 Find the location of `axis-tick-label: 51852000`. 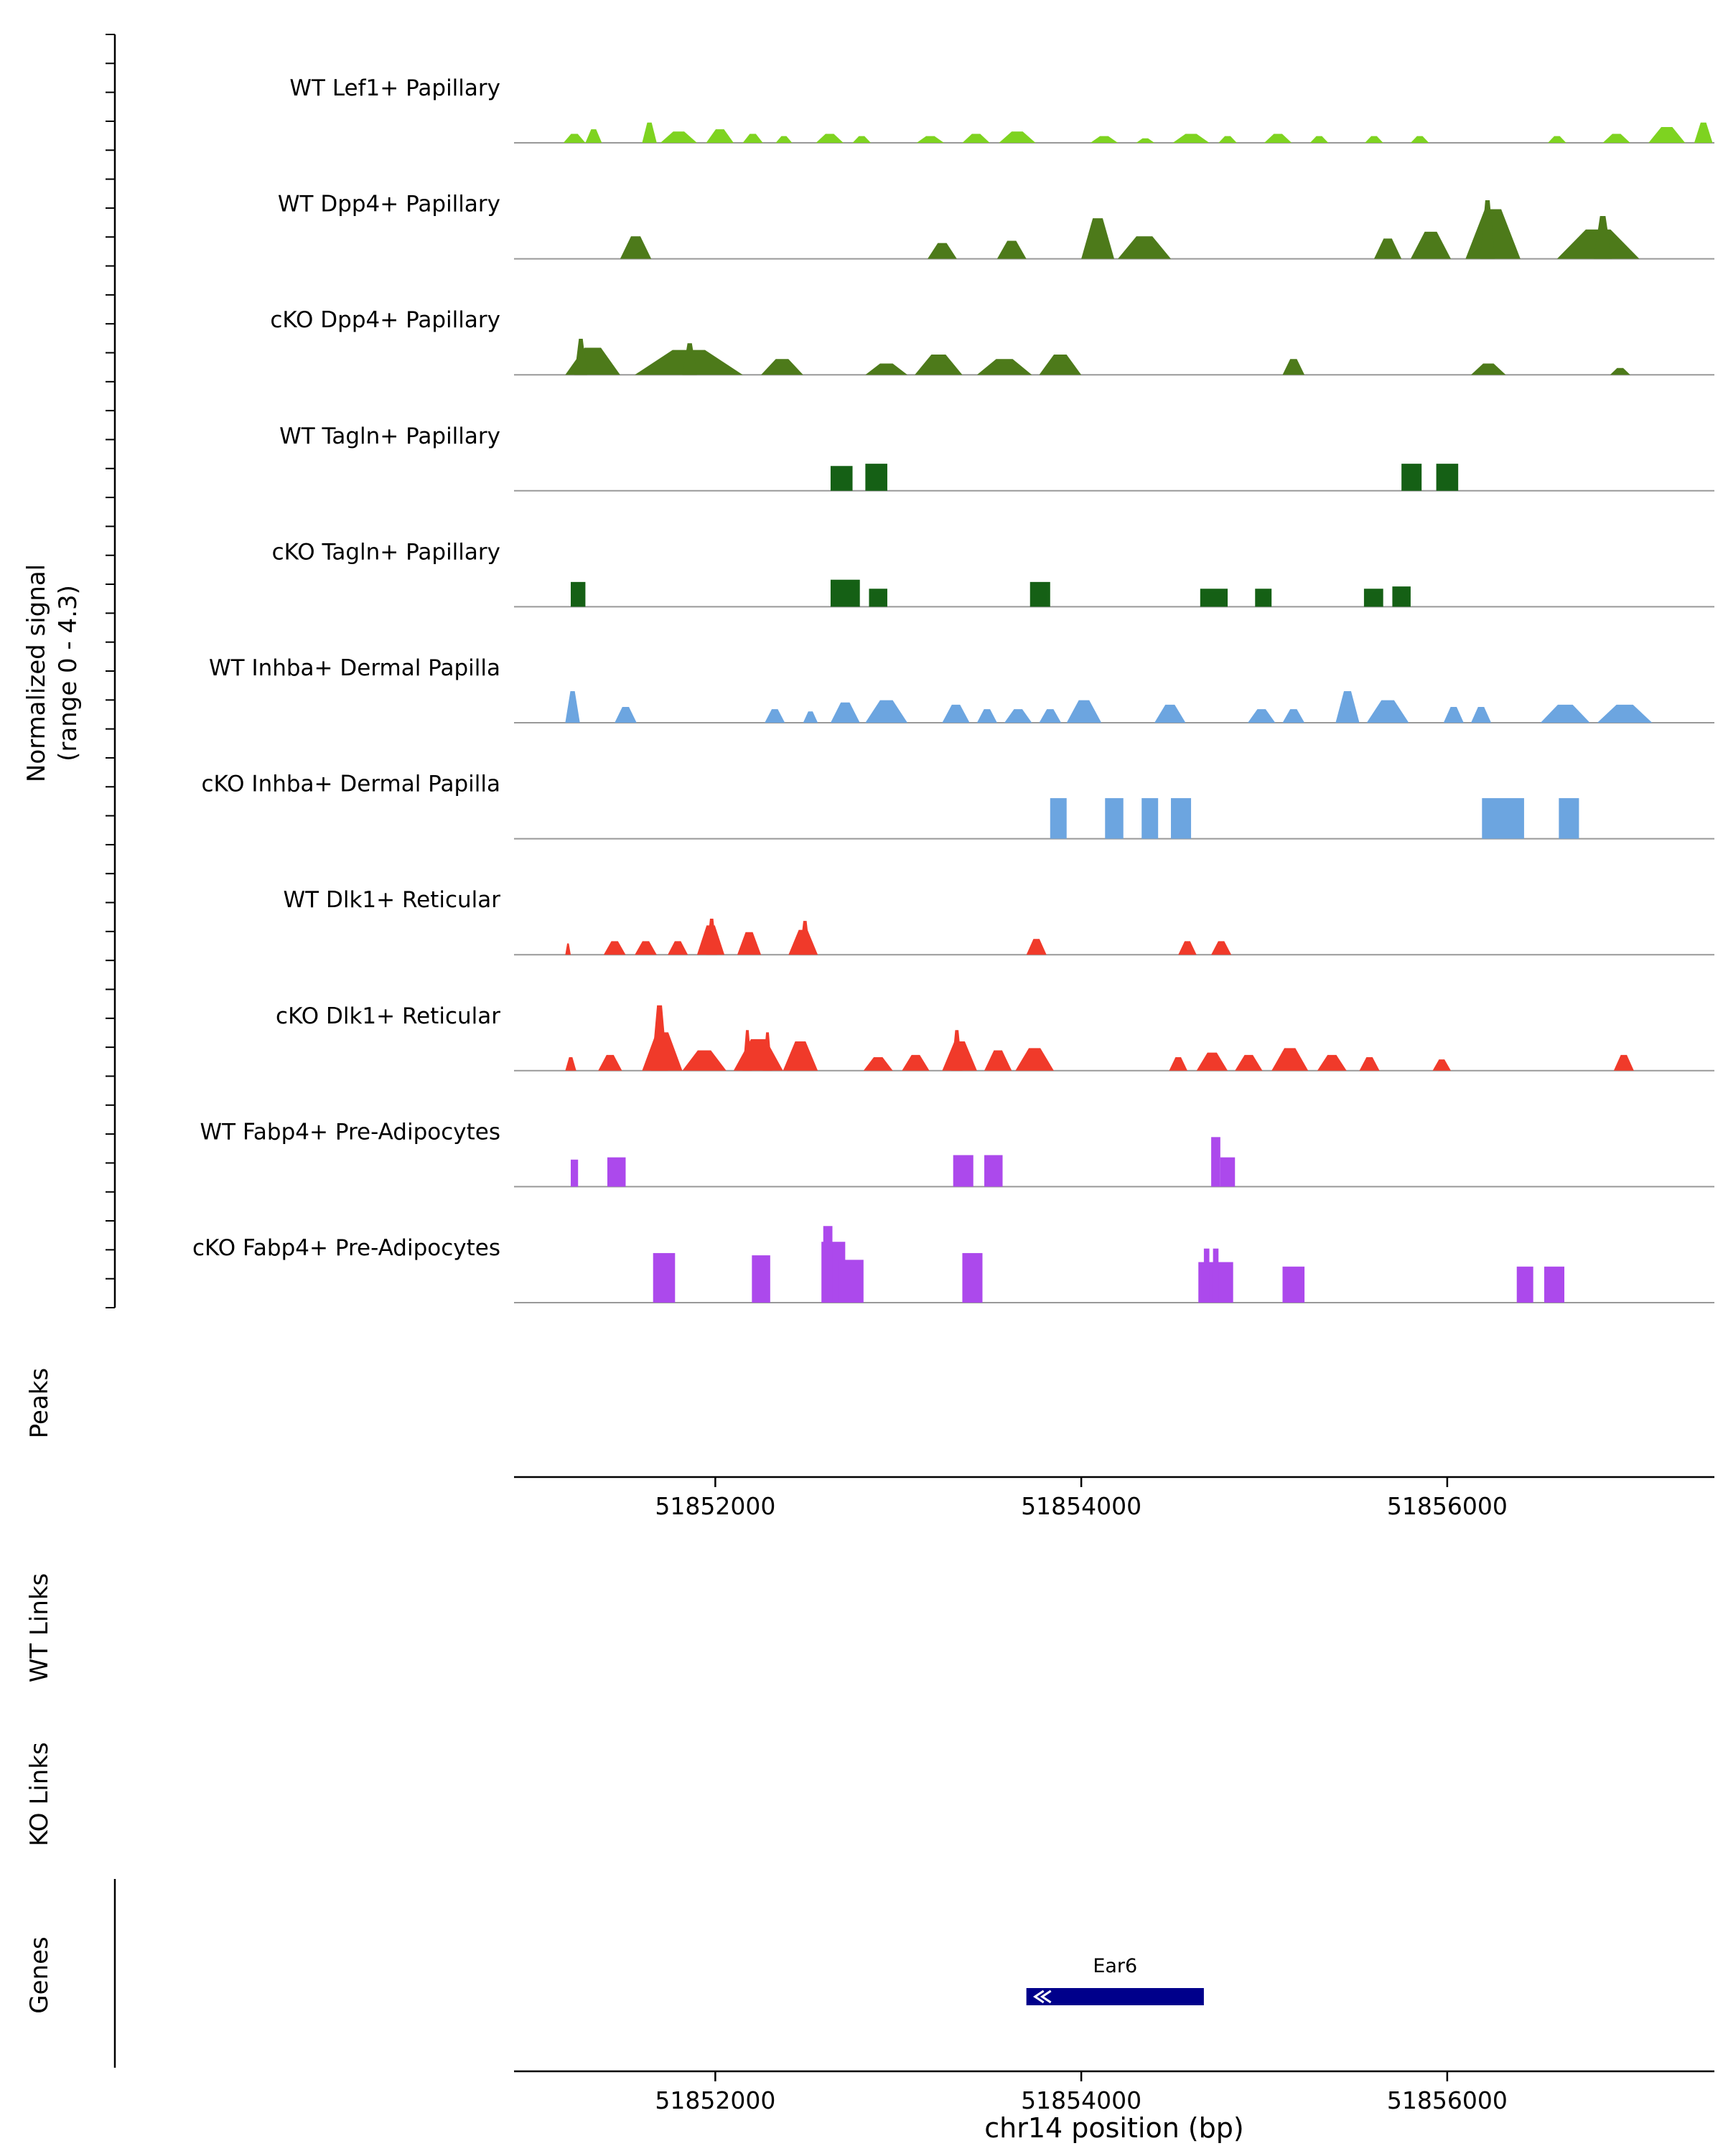

axis-tick-label: 51852000 is located at coordinates (715, 2100).